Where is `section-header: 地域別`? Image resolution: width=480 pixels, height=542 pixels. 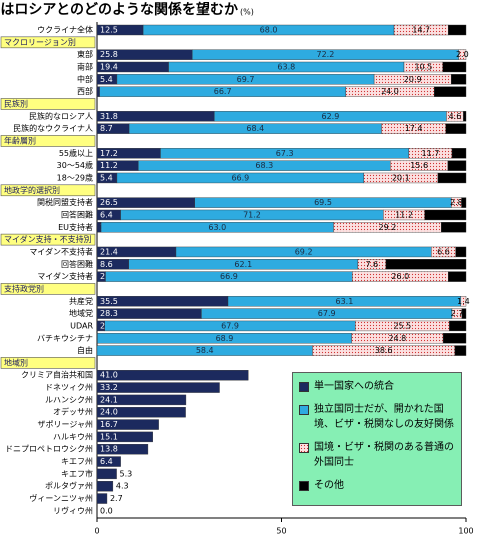
section-header: 地域別 is located at coordinates (16, 362).